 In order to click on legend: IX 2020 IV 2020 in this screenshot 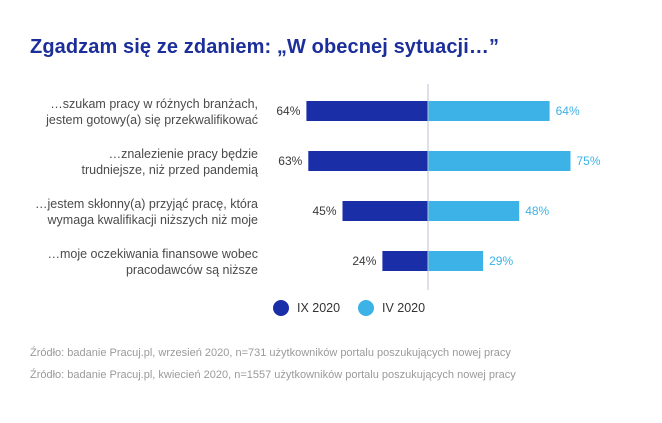, I will do `click(331, 311)`.